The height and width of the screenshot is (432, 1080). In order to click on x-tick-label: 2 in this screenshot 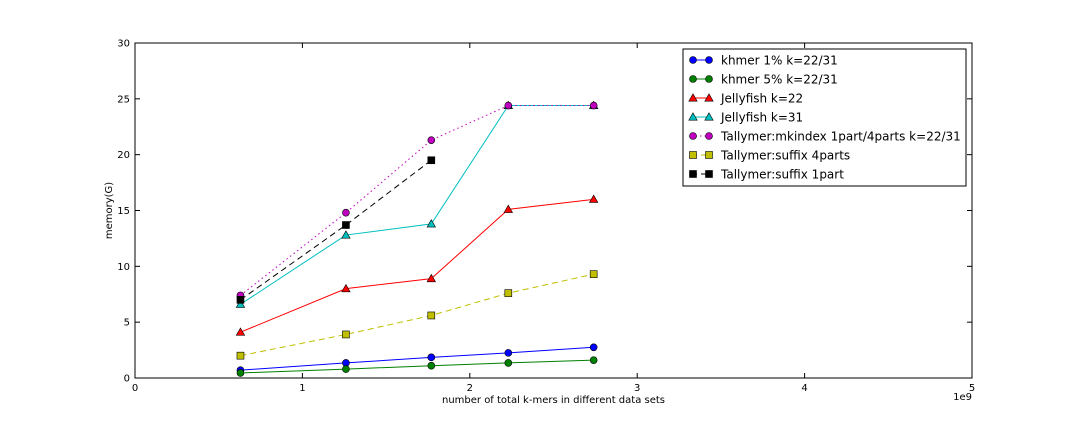, I will do `click(470, 388)`.